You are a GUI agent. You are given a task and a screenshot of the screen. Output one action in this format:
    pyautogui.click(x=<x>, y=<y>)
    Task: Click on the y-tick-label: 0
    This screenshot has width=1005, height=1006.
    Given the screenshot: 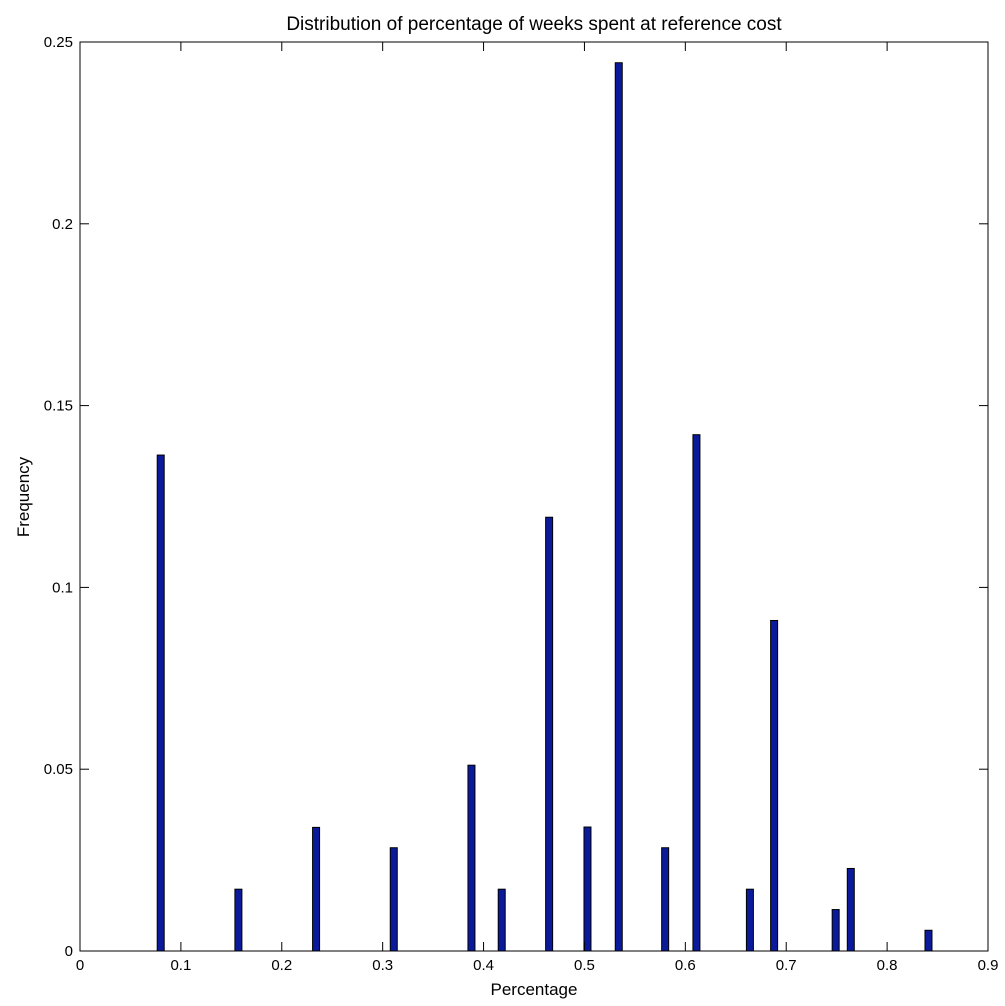 What is the action you would take?
    pyautogui.click(x=69, y=951)
    